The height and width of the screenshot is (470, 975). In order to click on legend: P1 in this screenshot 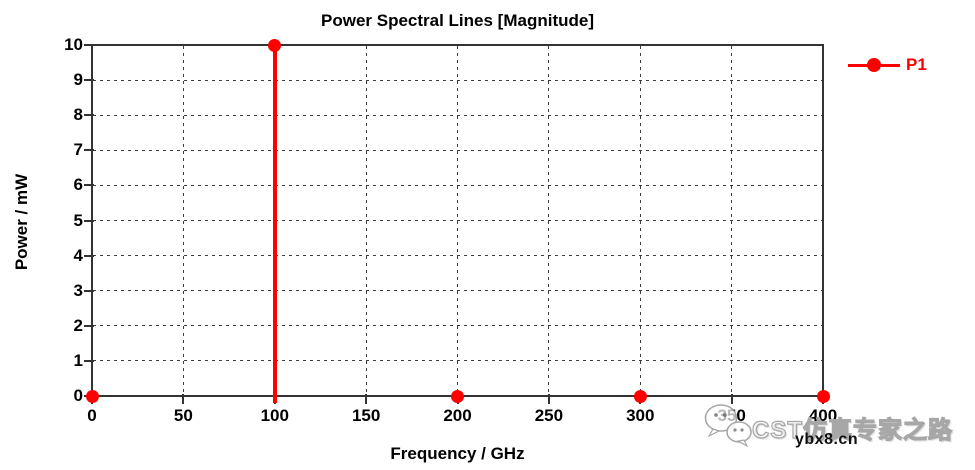, I will do `click(906, 66)`.